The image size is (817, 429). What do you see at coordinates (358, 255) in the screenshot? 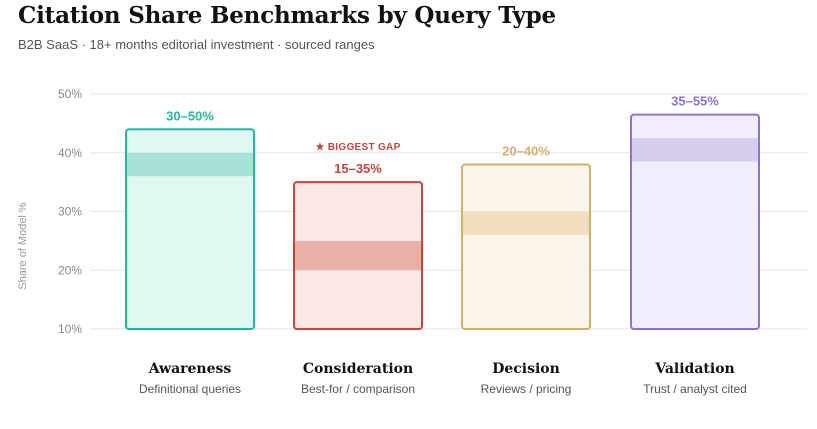
I see `bar-band-consideration` at bounding box center [358, 255].